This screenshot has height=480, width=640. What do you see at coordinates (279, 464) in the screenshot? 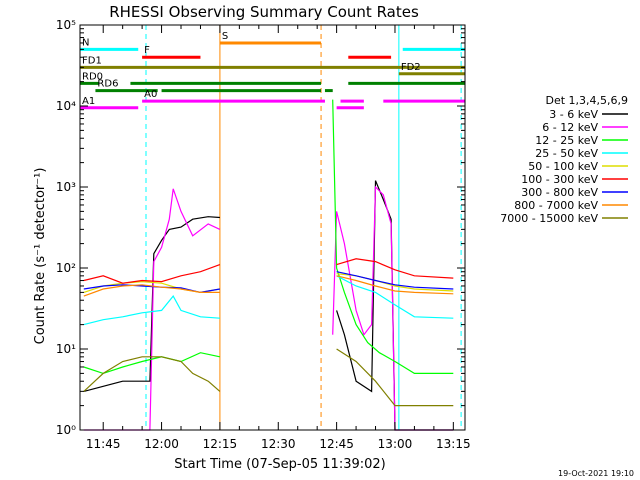
I see `x-axis-label: Start Time (07-Sep-05 11:39:02)` at bounding box center [279, 464].